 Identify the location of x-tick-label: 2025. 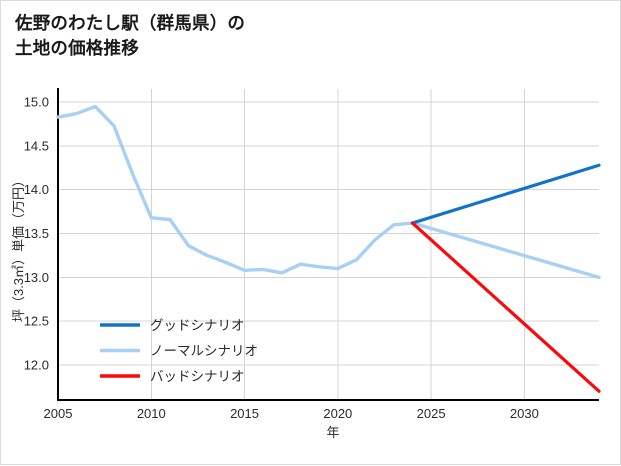
(431, 413).